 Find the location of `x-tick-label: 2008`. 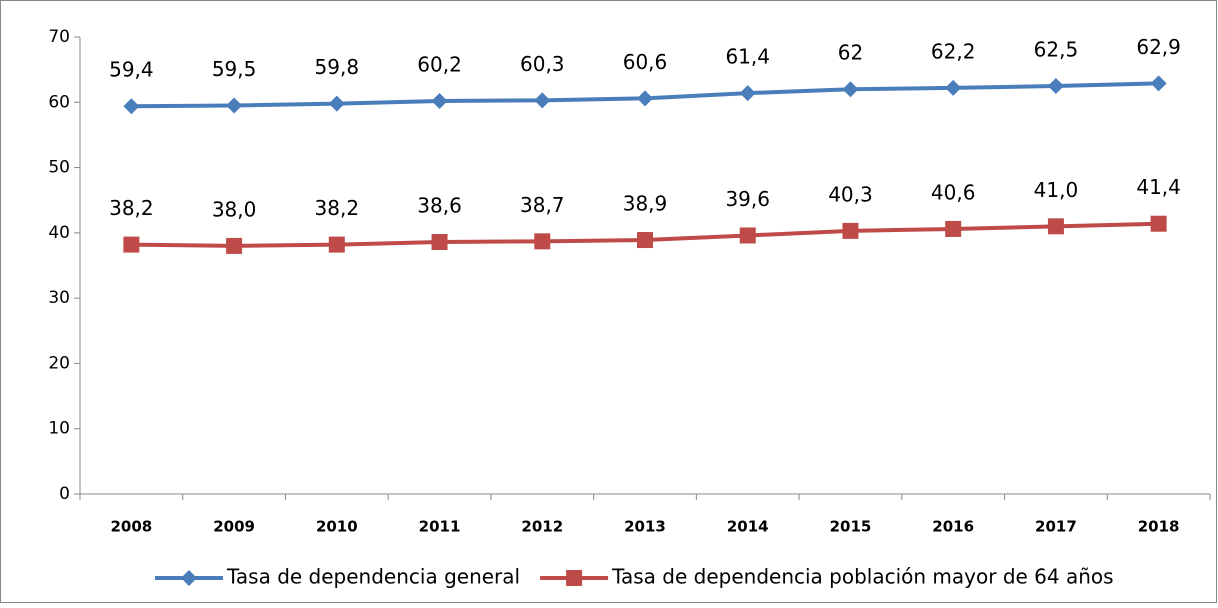

x-tick-label: 2008 is located at coordinates (131, 527).